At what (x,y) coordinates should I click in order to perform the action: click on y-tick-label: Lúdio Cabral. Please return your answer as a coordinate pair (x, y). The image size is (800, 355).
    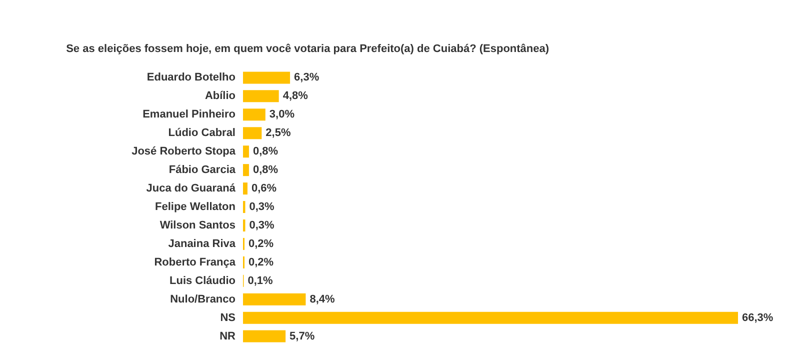
    Looking at the image, I should click on (202, 133).